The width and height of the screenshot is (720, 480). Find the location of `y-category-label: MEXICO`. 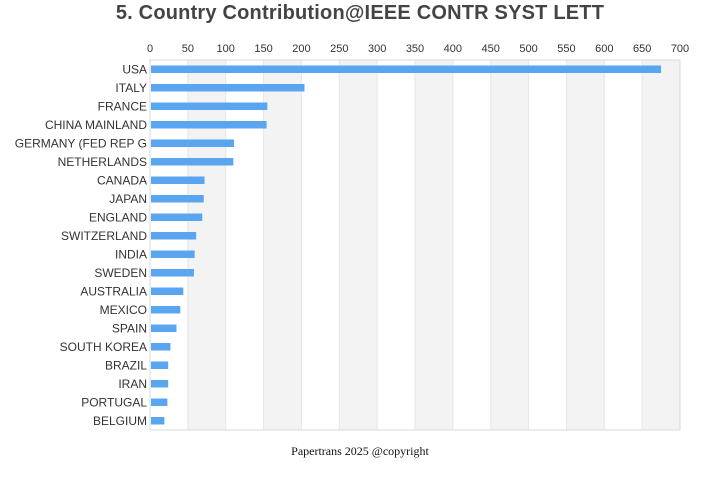

y-category-label: MEXICO is located at coordinates (123, 310).